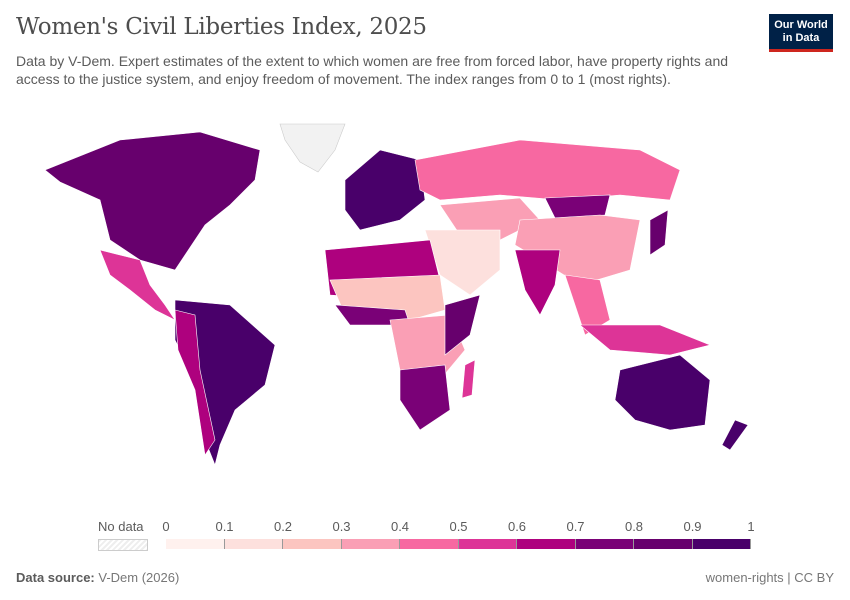 The image size is (850, 600). I want to click on region-indonesia, so click(645, 340).